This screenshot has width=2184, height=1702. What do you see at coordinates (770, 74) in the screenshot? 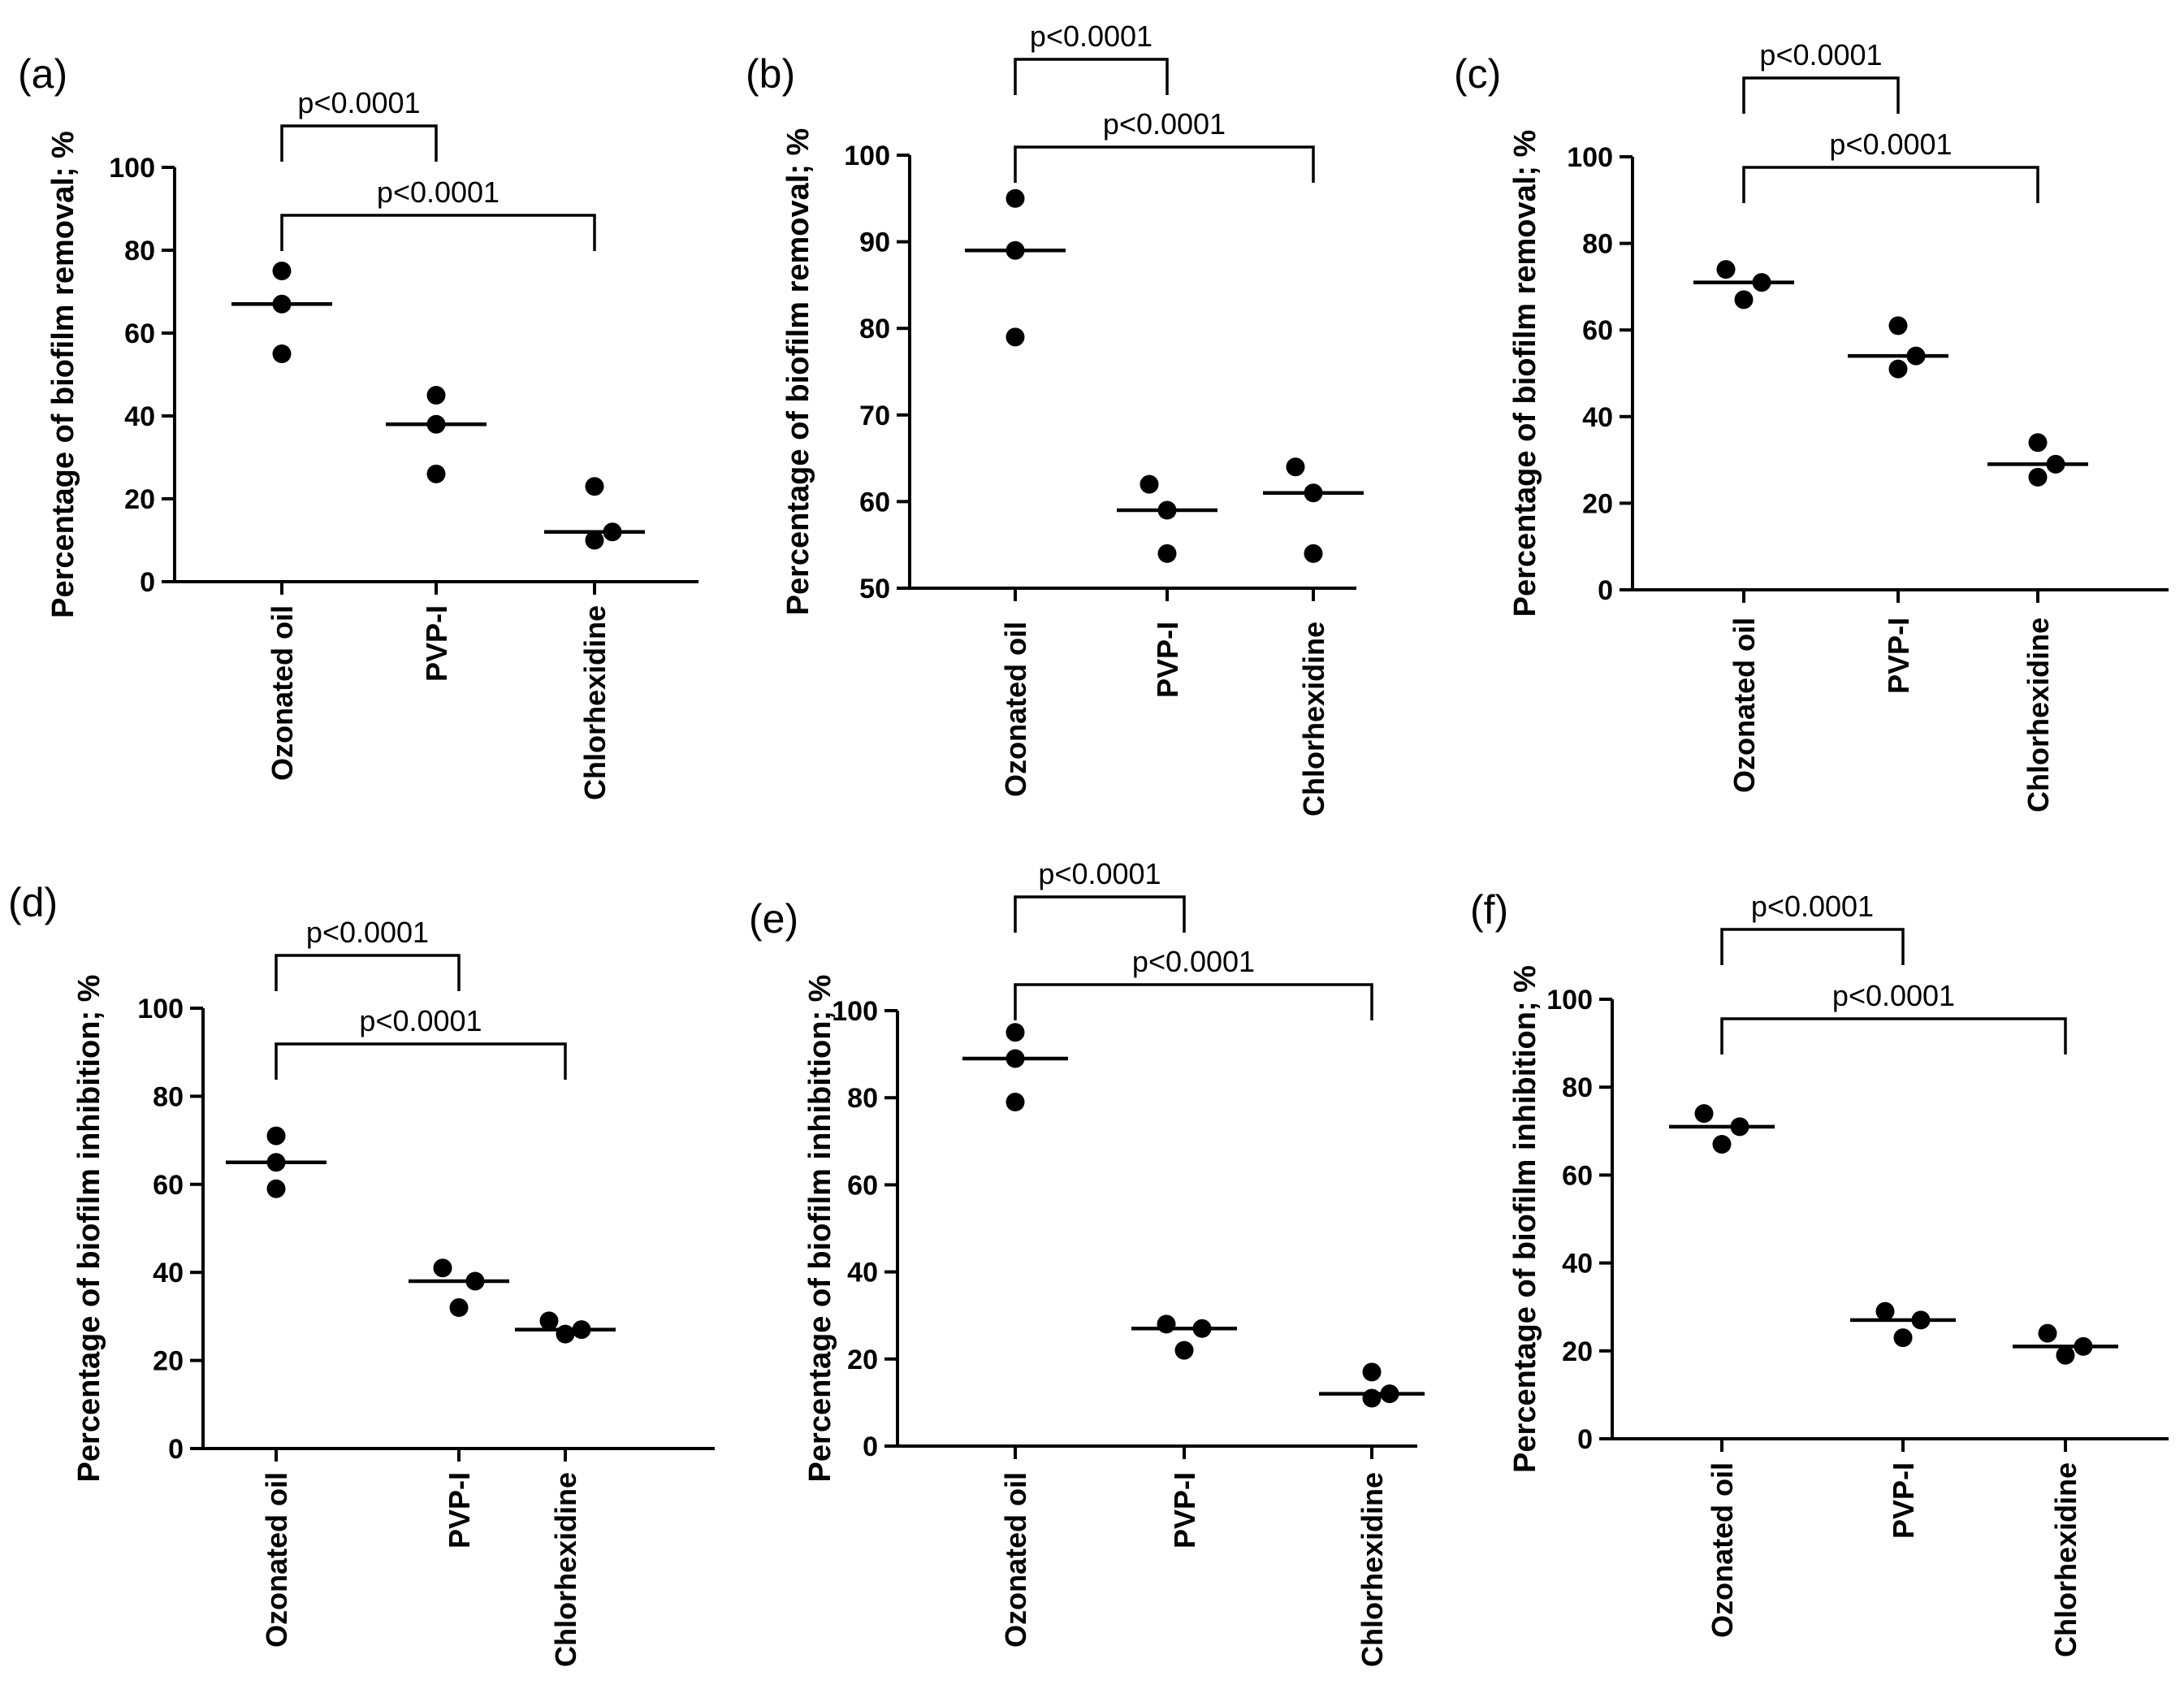
I see `panel-letter: (b)` at bounding box center [770, 74].